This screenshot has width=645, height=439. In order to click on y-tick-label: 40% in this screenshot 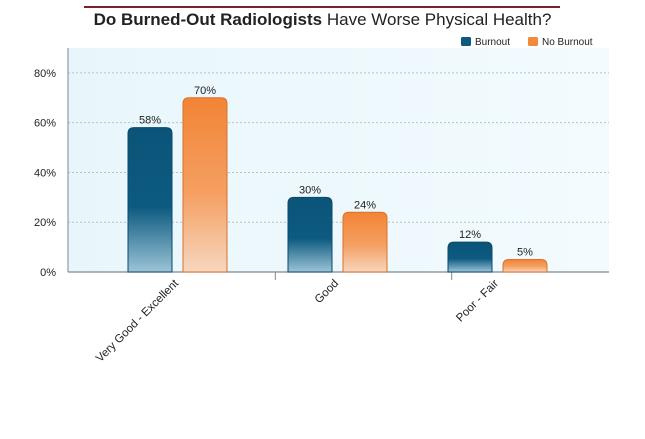, I will do `click(45, 173)`.